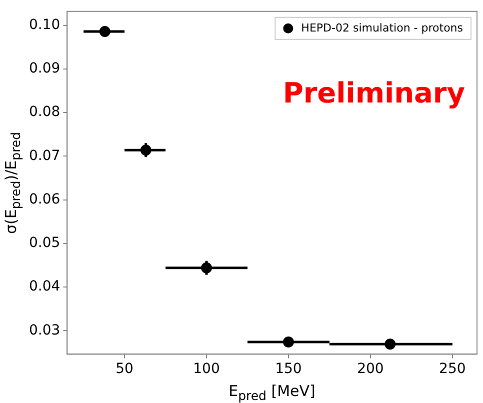 Image resolution: width=483 pixels, height=403 pixels. Describe the element at coordinates (206, 369) in the screenshot. I see `x-tick-label: 100` at that location.